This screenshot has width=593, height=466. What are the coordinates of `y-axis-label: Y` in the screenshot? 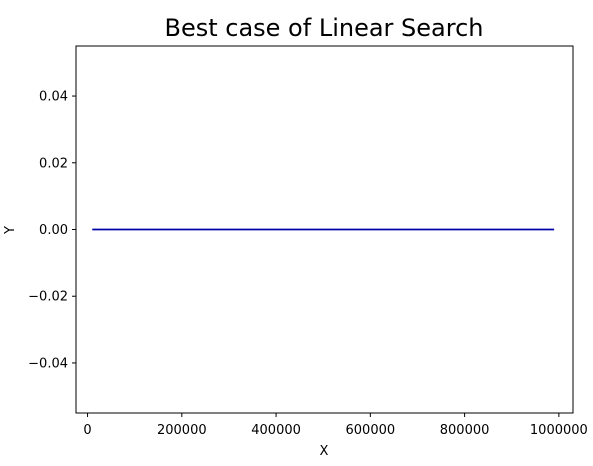 It's located at (10, 230).